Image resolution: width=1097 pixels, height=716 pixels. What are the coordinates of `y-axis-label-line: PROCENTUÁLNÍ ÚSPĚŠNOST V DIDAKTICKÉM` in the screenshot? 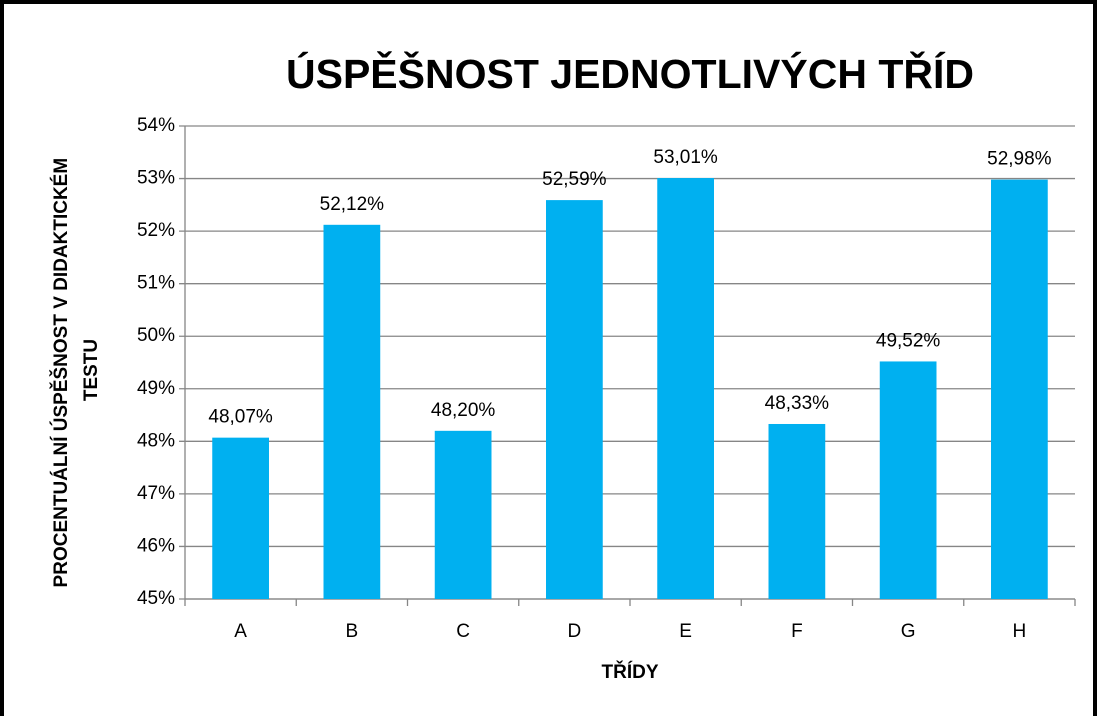 It's located at (61, 370).